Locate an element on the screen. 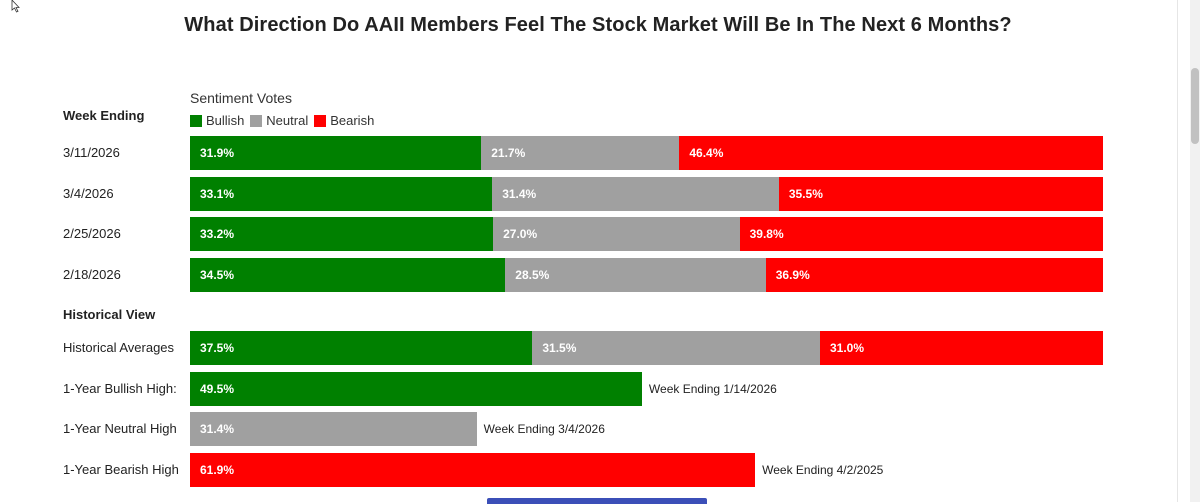 The height and width of the screenshot is (504, 1200). high-label-bullish: 1-Year Bullish High: is located at coordinates (120, 388).